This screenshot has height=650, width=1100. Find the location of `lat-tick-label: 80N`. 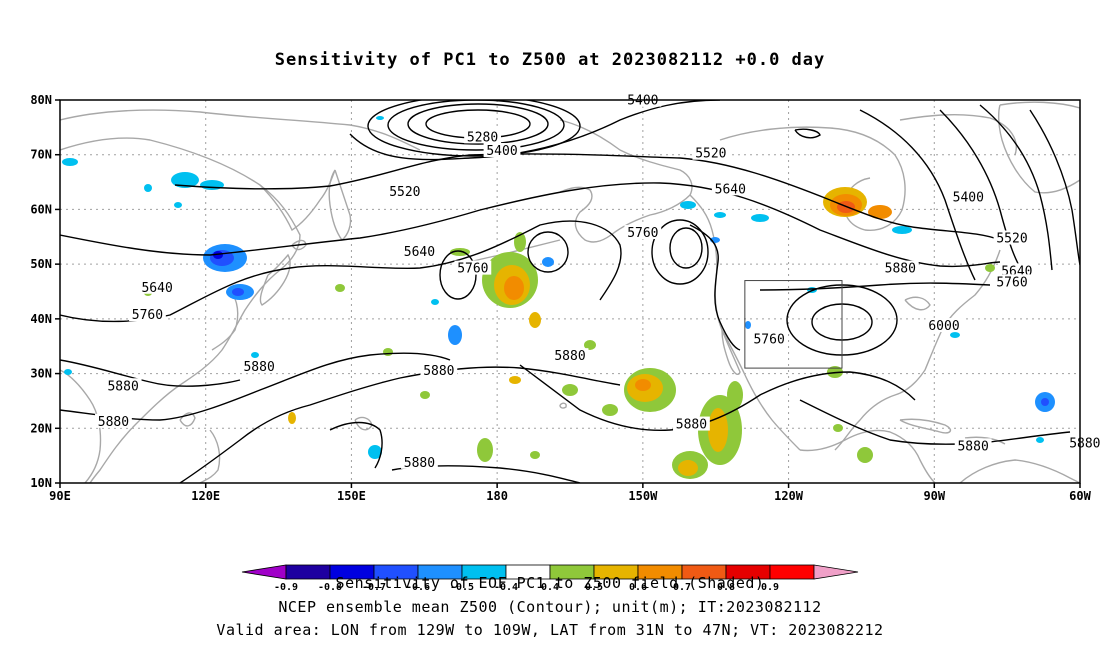

lat-tick-label: 80N is located at coordinates (41, 100).